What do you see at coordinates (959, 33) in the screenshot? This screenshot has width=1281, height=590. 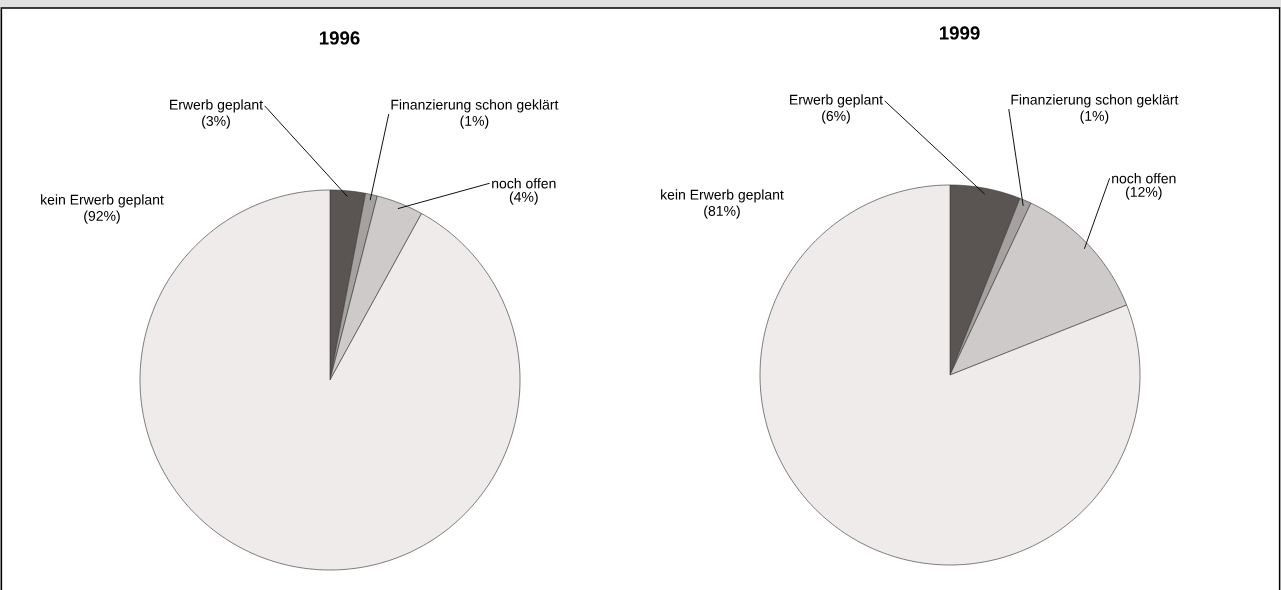 I see `chart-title: 1999` at bounding box center [959, 33].